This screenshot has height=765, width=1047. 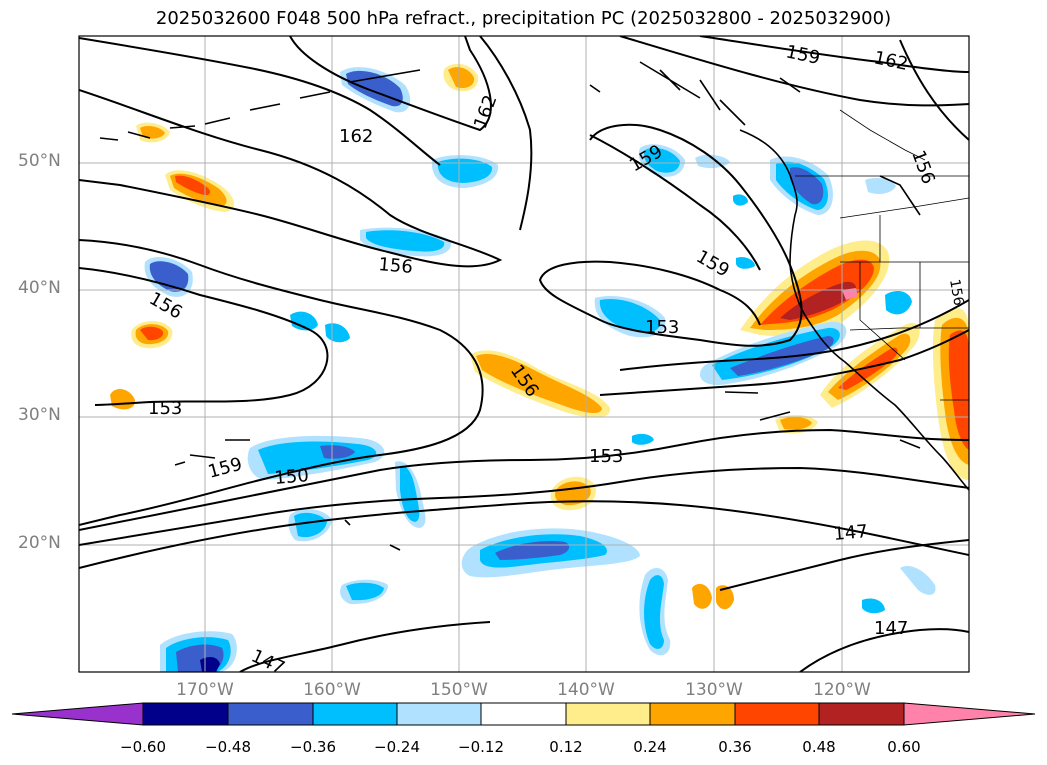 What do you see at coordinates (143, 747) in the screenshot?
I see `colorbar-tick-label: −0.60` at bounding box center [143, 747].